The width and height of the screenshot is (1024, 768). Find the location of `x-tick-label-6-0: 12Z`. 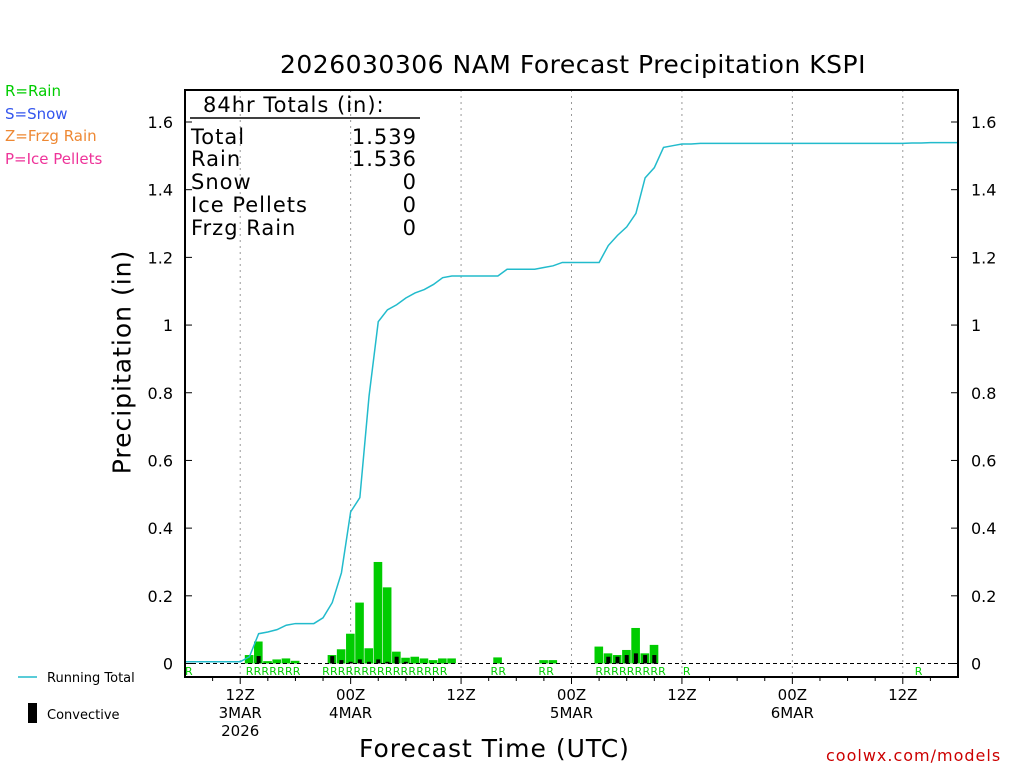

x-tick-label-6-0: 12Z is located at coordinates (902, 695).